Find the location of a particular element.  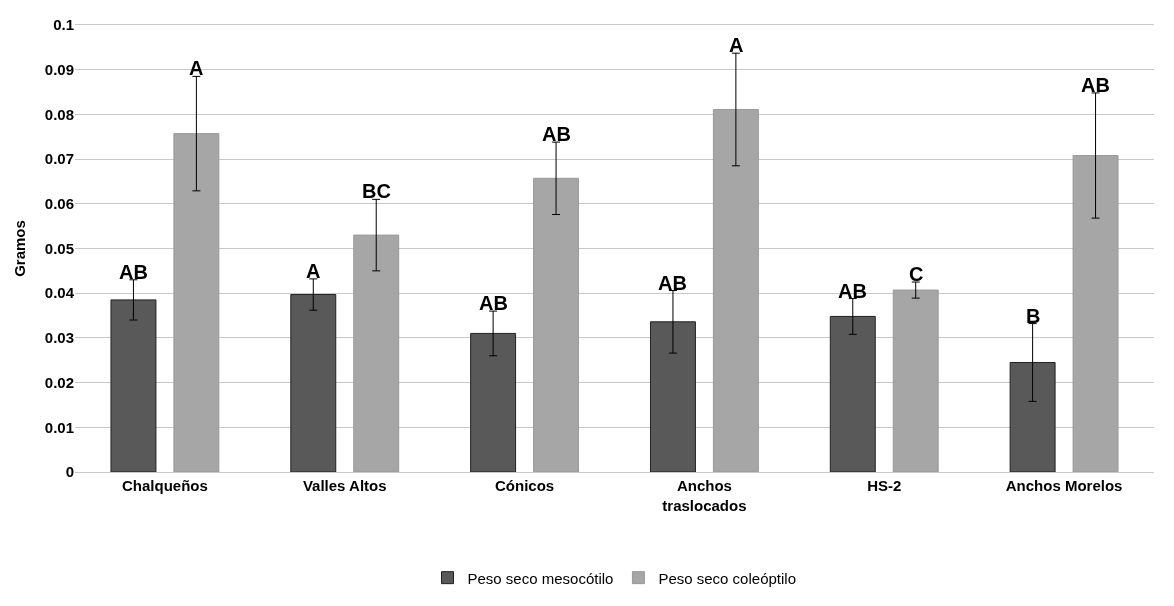

x-tick-label: Valles Altos is located at coordinates (344, 485).